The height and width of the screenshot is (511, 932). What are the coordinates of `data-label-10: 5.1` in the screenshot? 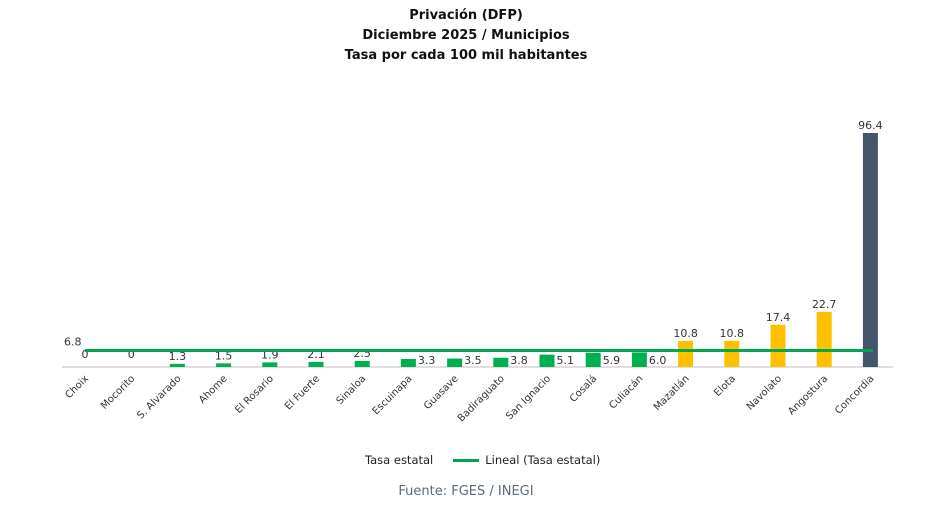 It's located at (566, 360).